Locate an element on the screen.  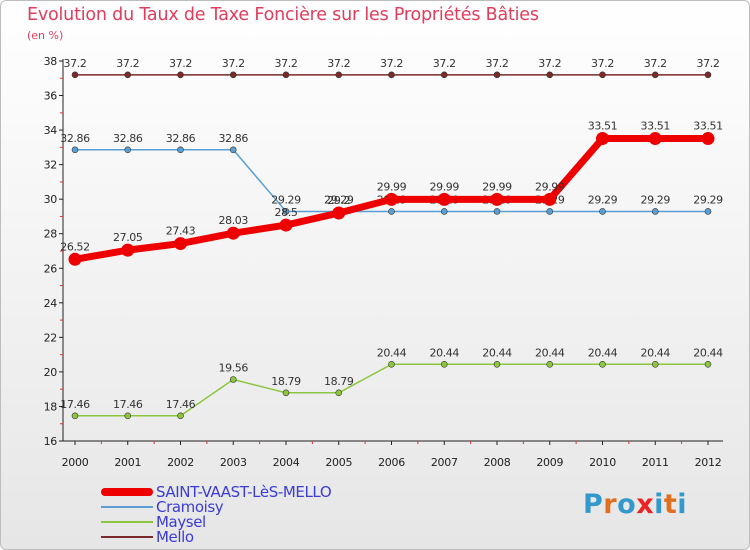
x-tick-label: 2011 is located at coordinates (655, 462).